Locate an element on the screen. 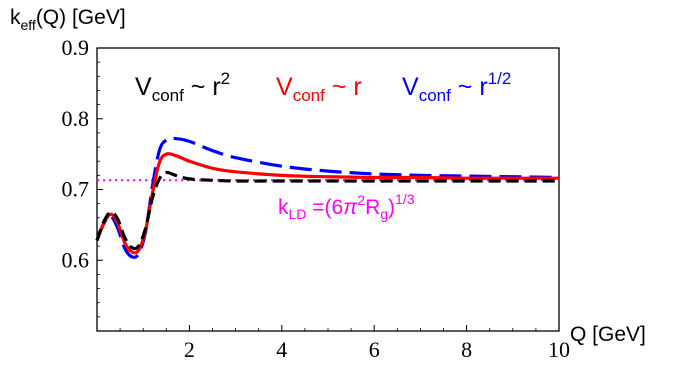 The height and width of the screenshot is (376, 684). y-axis-label: keff(Q) [GeV] is located at coordinates (68, 19).